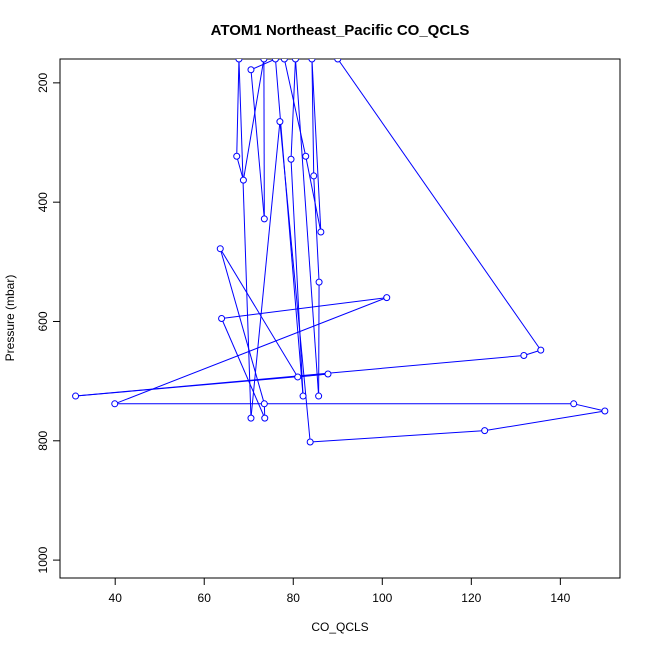 This screenshot has height=650, width=650. What do you see at coordinates (339, 627) in the screenshot?
I see `x-axis-label: CO_QCLS` at bounding box center [339, 627].